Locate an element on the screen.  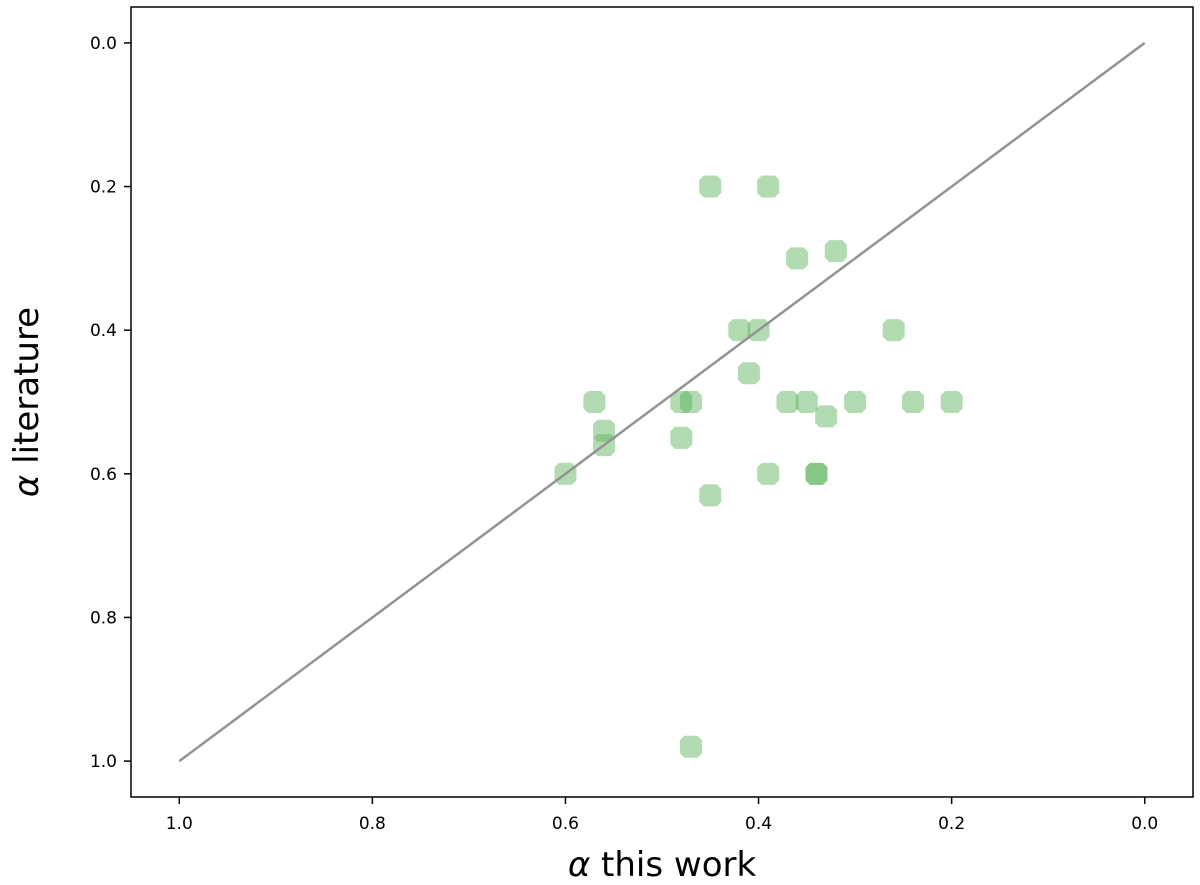
x-tick-label: 0.4 is located at coordinates (758, 824).